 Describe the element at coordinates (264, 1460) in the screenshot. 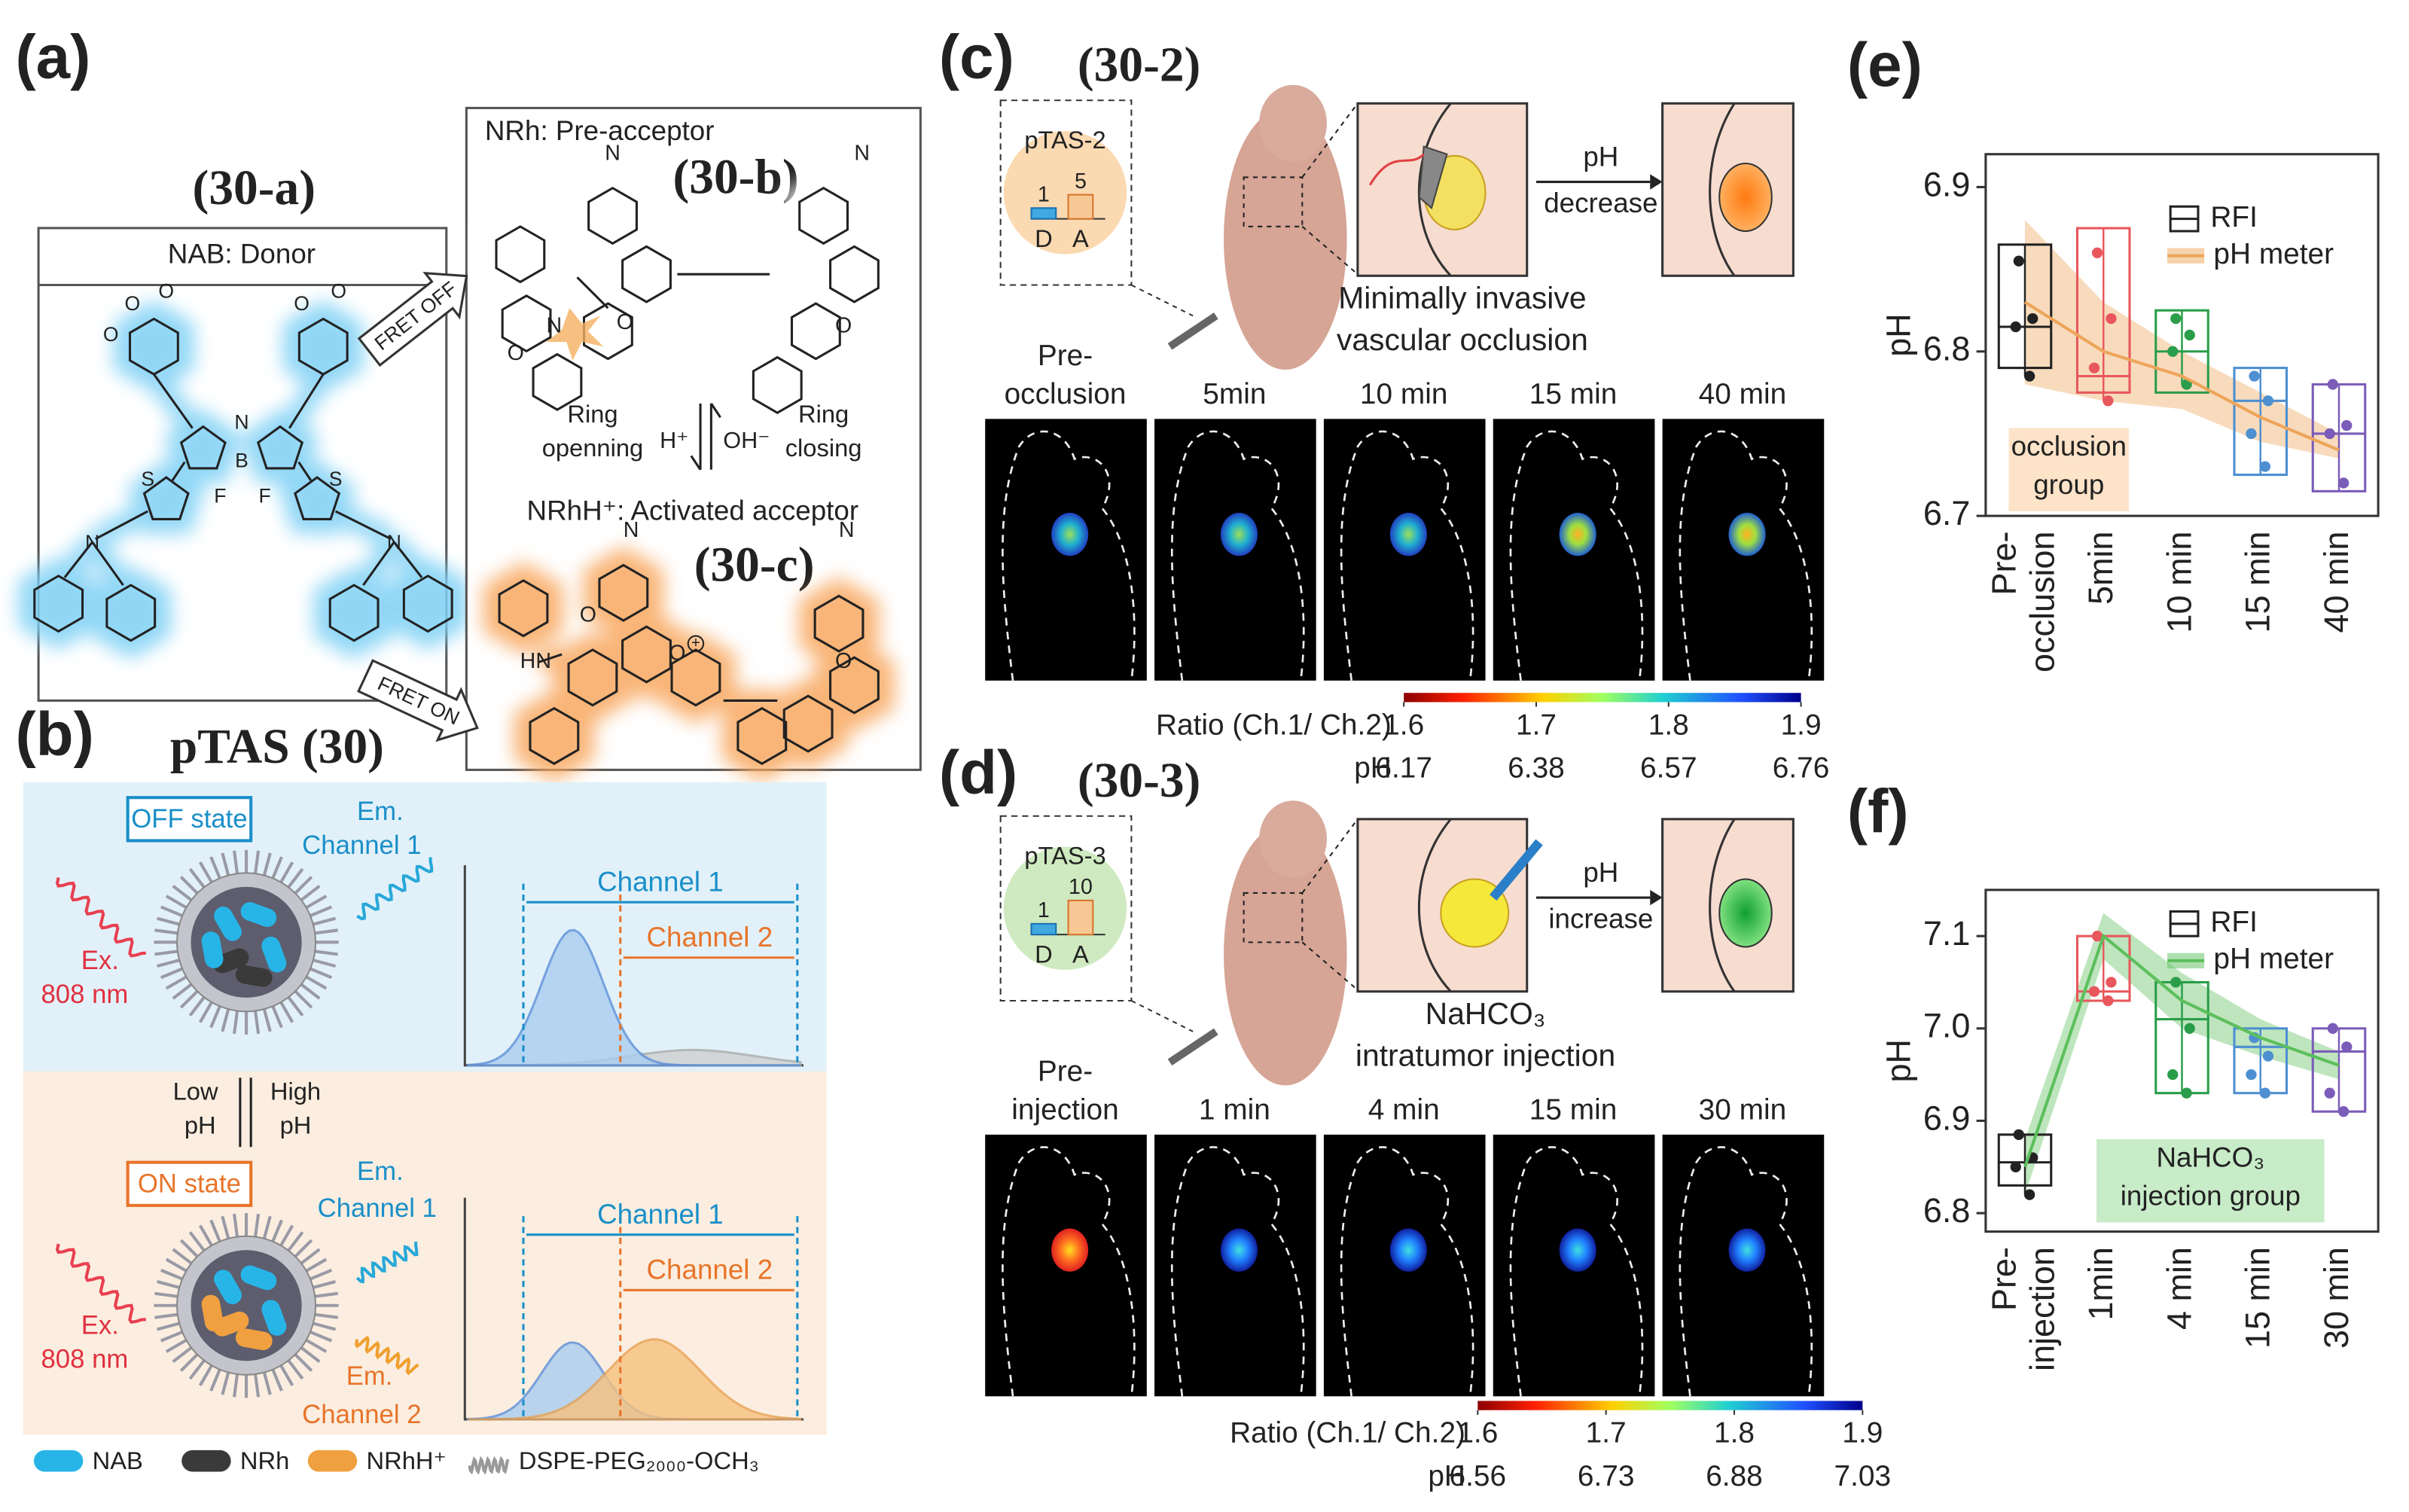

I see `label: NRh` at that location.